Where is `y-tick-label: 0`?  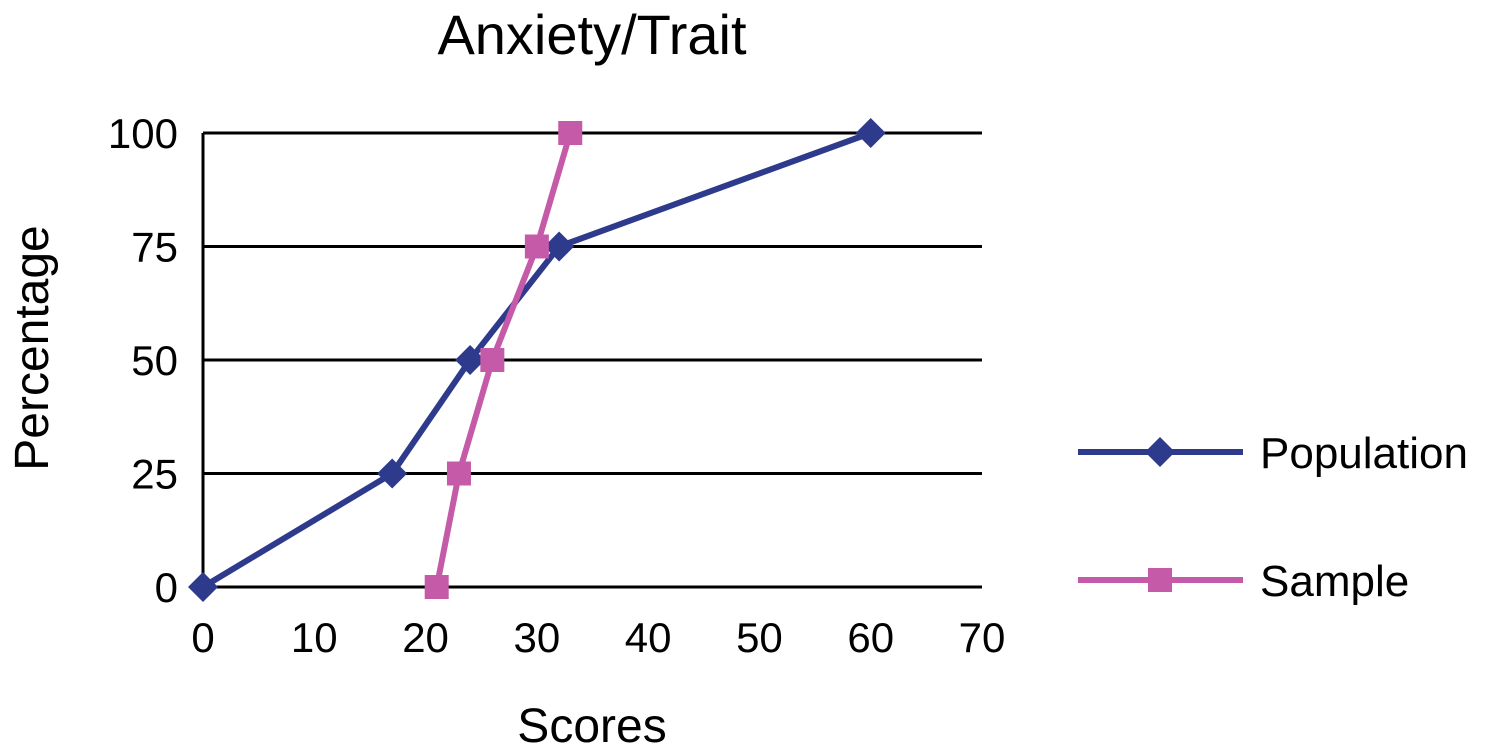 y-tick-label: 0 is located at coordinates (166, 587).